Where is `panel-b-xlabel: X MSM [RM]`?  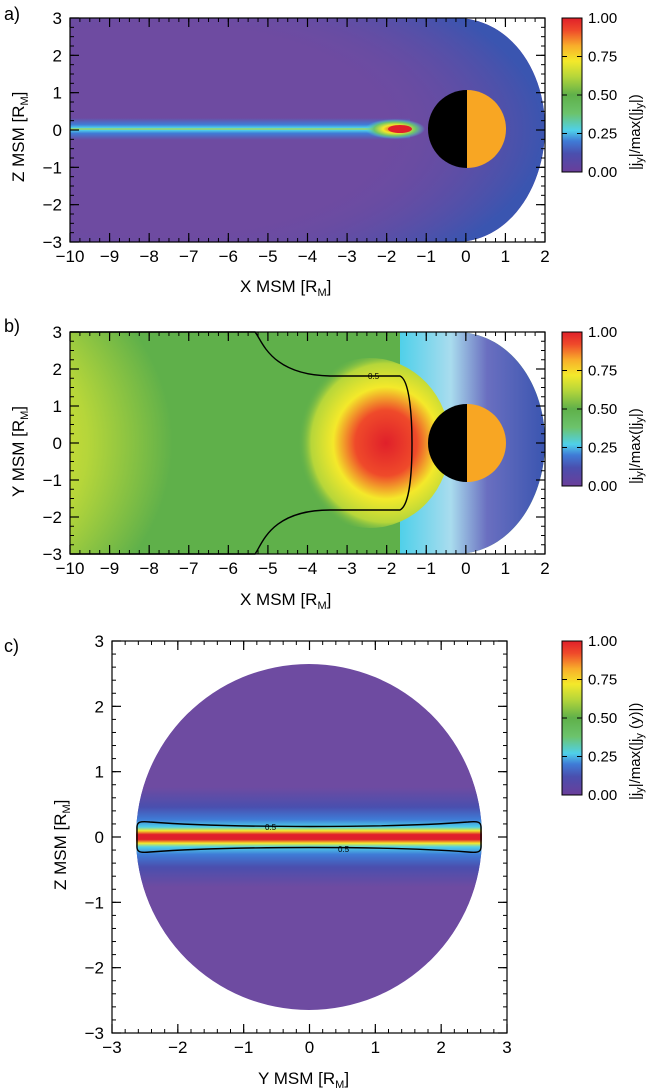 panel-b-xlabel: X MSM [RM] is located at coordinates (285, 601).